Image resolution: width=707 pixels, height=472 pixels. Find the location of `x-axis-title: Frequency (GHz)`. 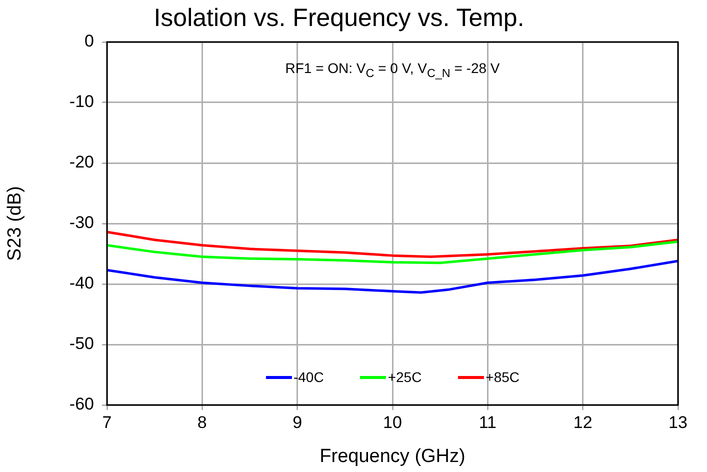

x-axis-title: Frequency (GHz) is located at coordinates (393, 456).